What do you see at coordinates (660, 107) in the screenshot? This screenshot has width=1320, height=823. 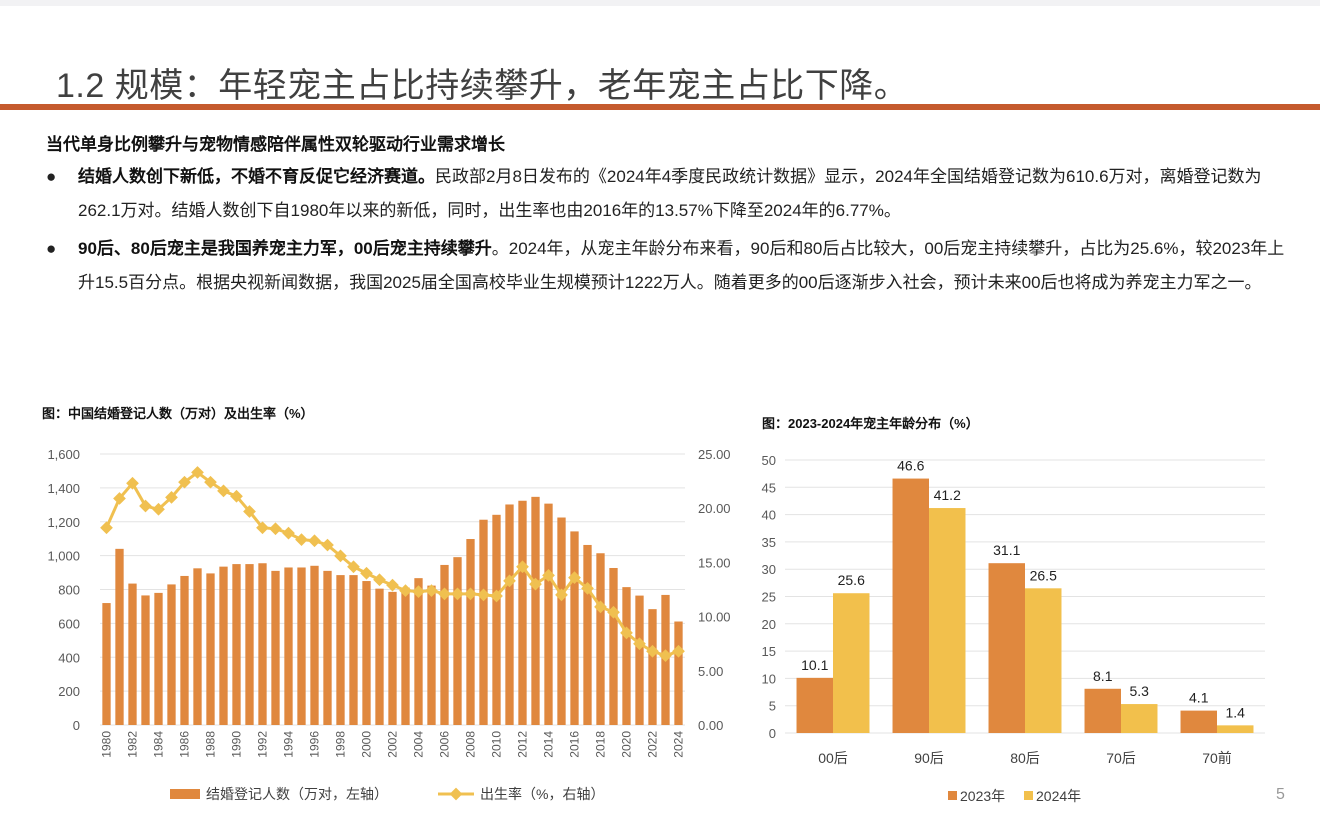 I see `title-divider` at bounding box center [660, 107].